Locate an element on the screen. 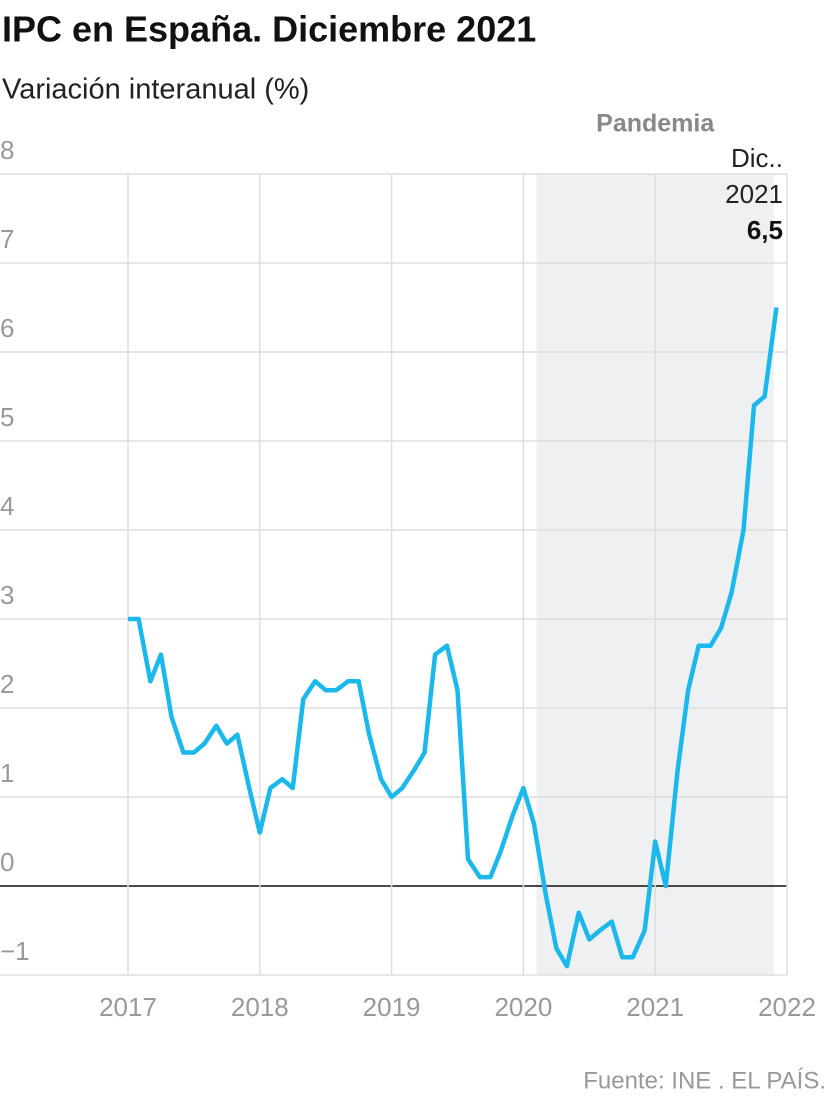 This screenshot has width=828, height=1104. end-label: Dic.. is located at coordinates (757, 158).